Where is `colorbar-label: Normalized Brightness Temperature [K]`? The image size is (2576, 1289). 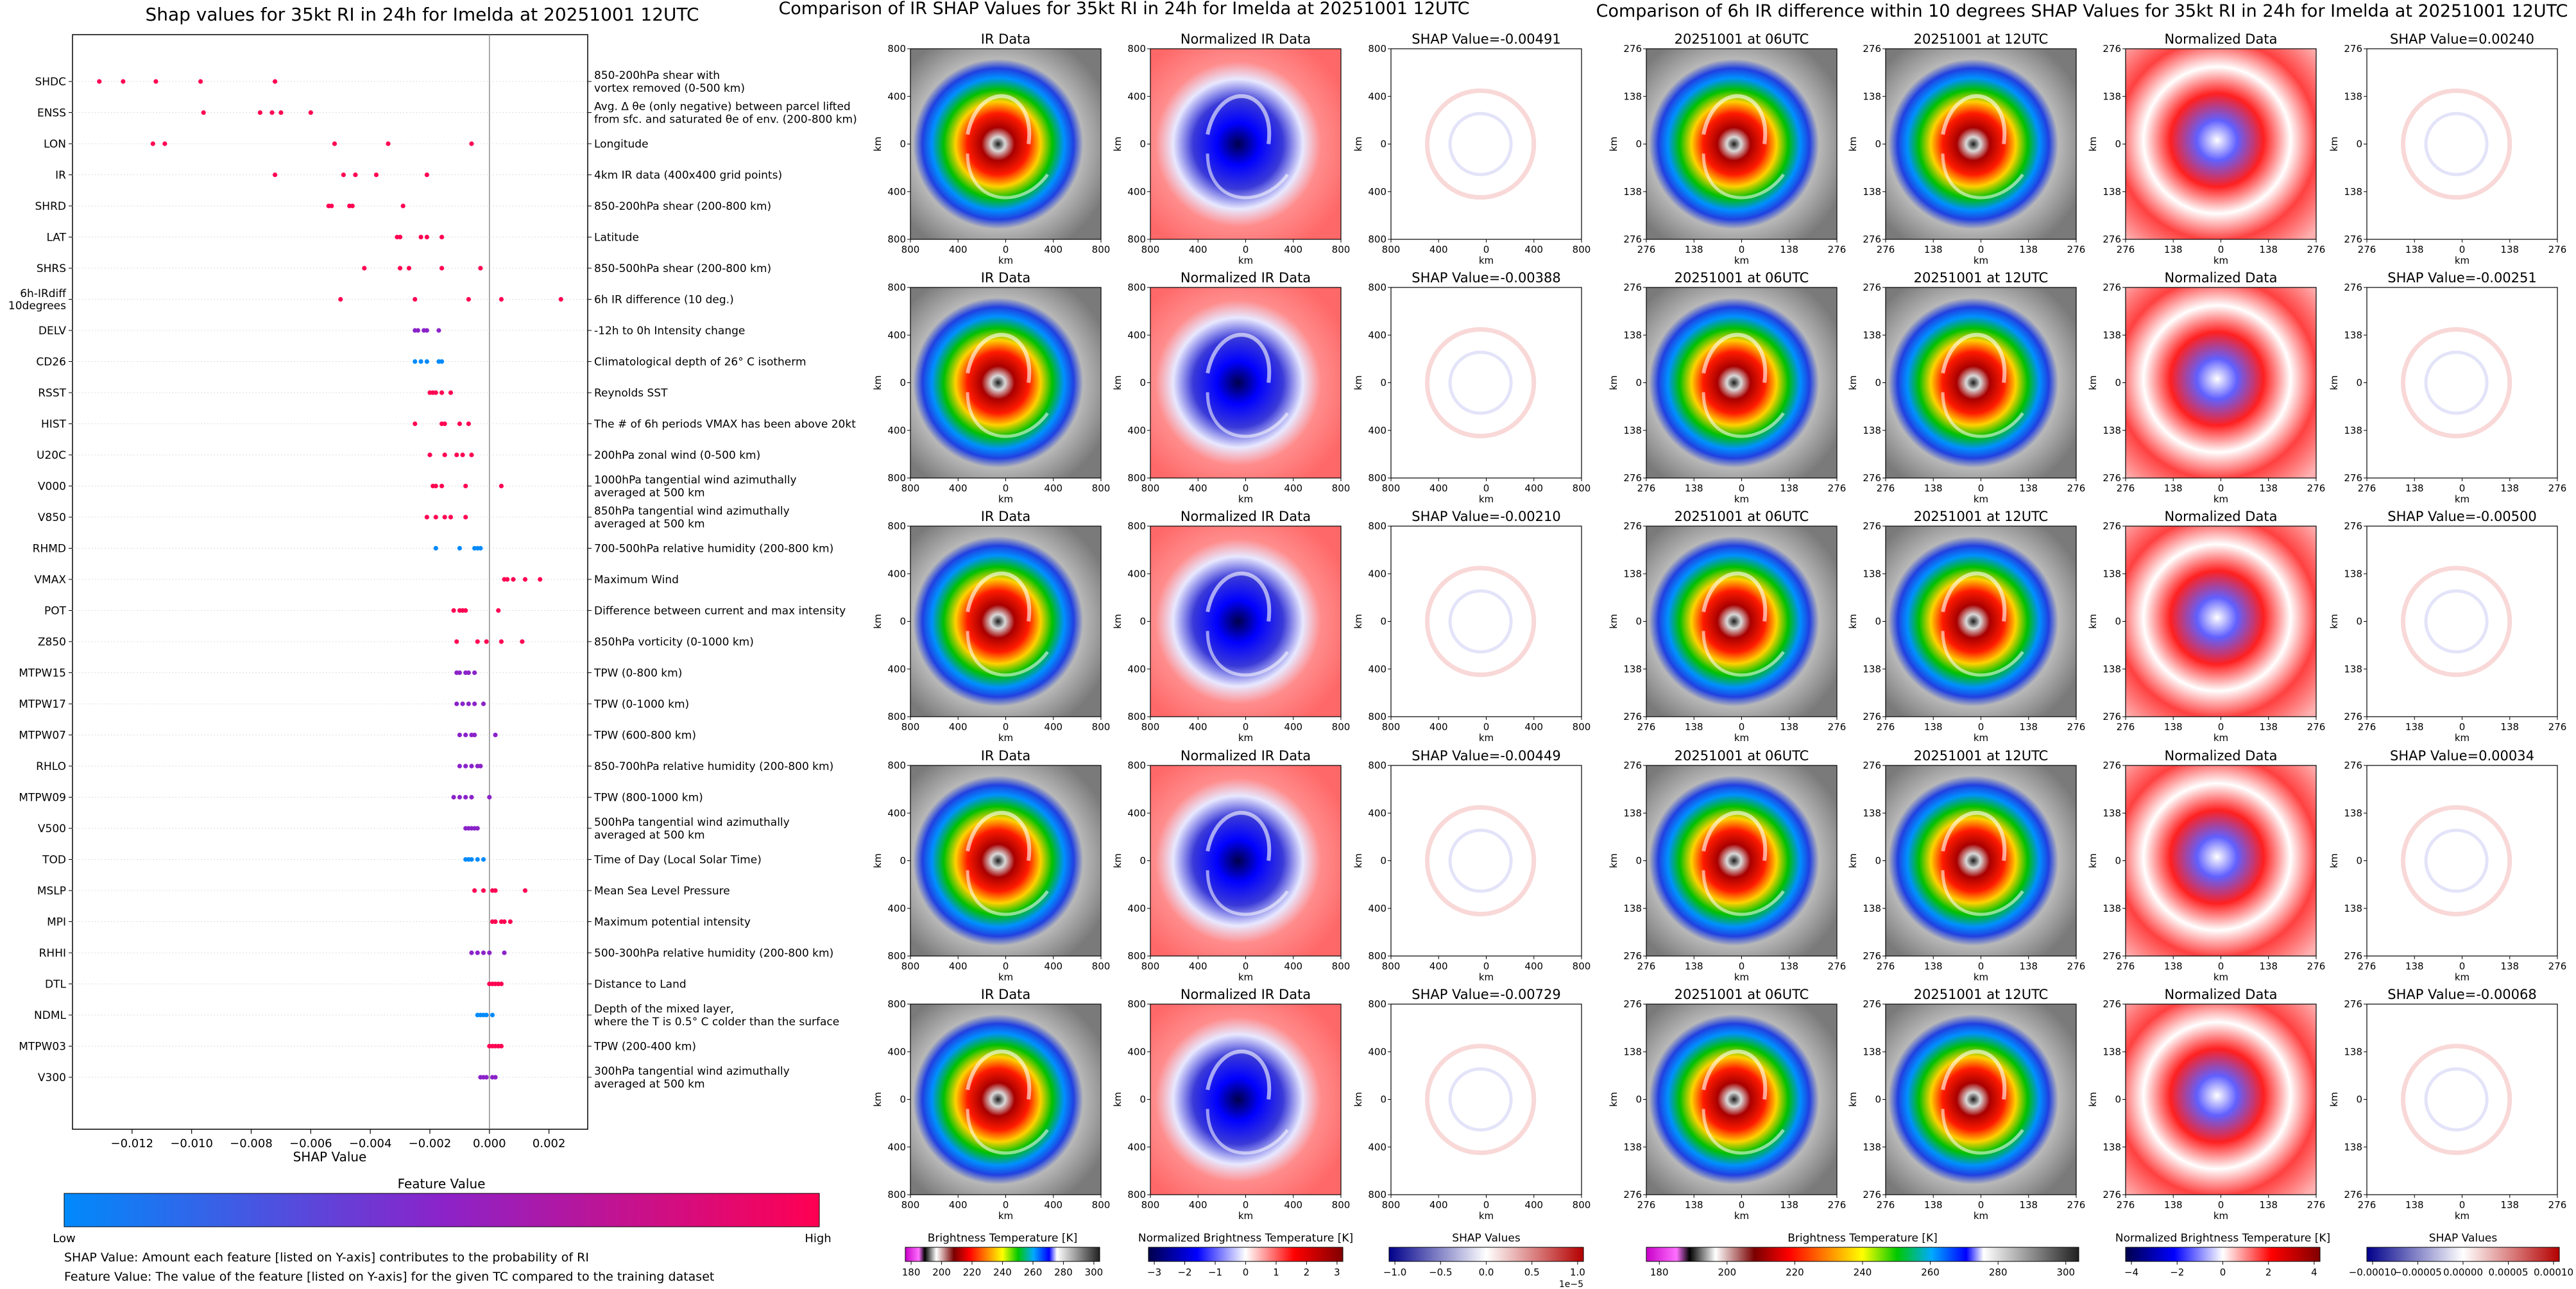 colorbar-label: Normalized Brightness Temperature [K] is located at coordinates (2222, 1238).